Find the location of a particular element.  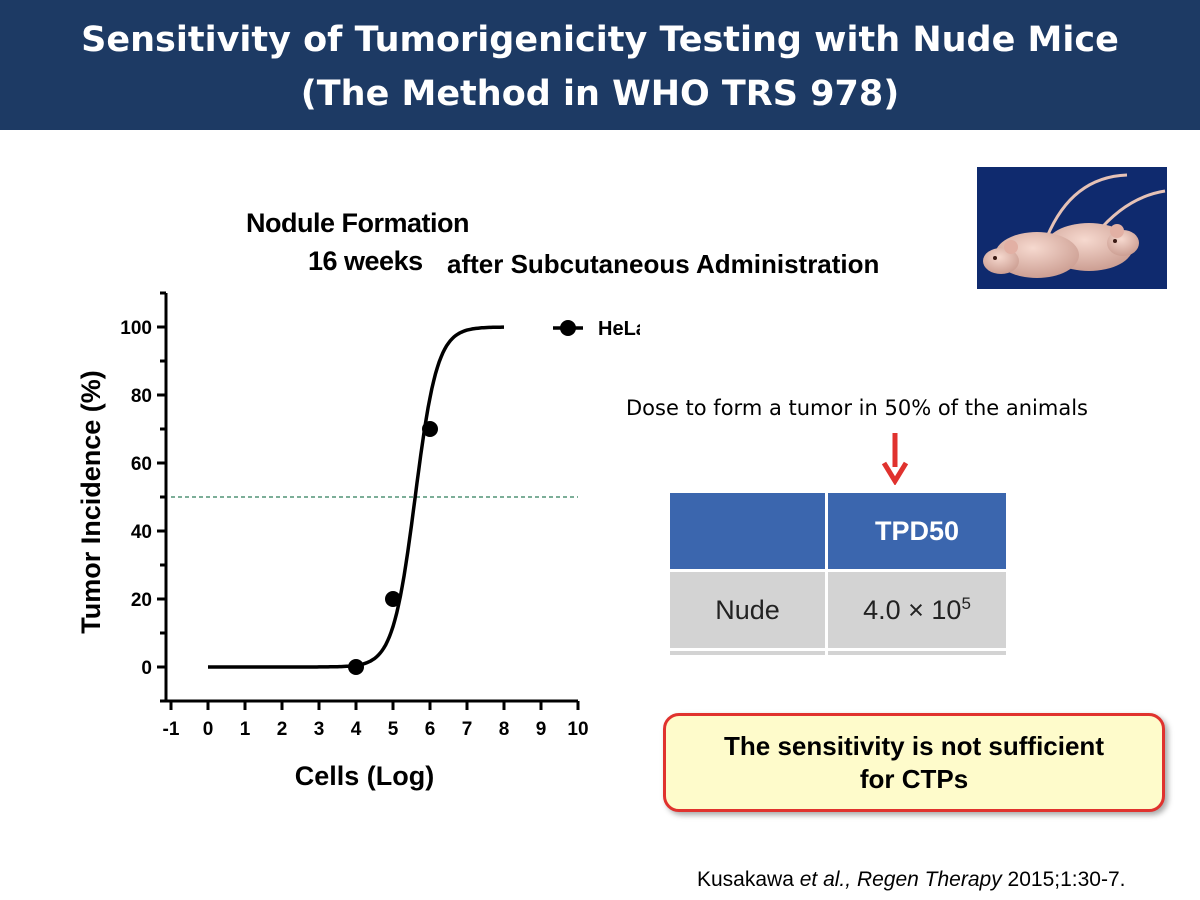

citation-journal: Regen Therapy is located at coordinates (929, 879).